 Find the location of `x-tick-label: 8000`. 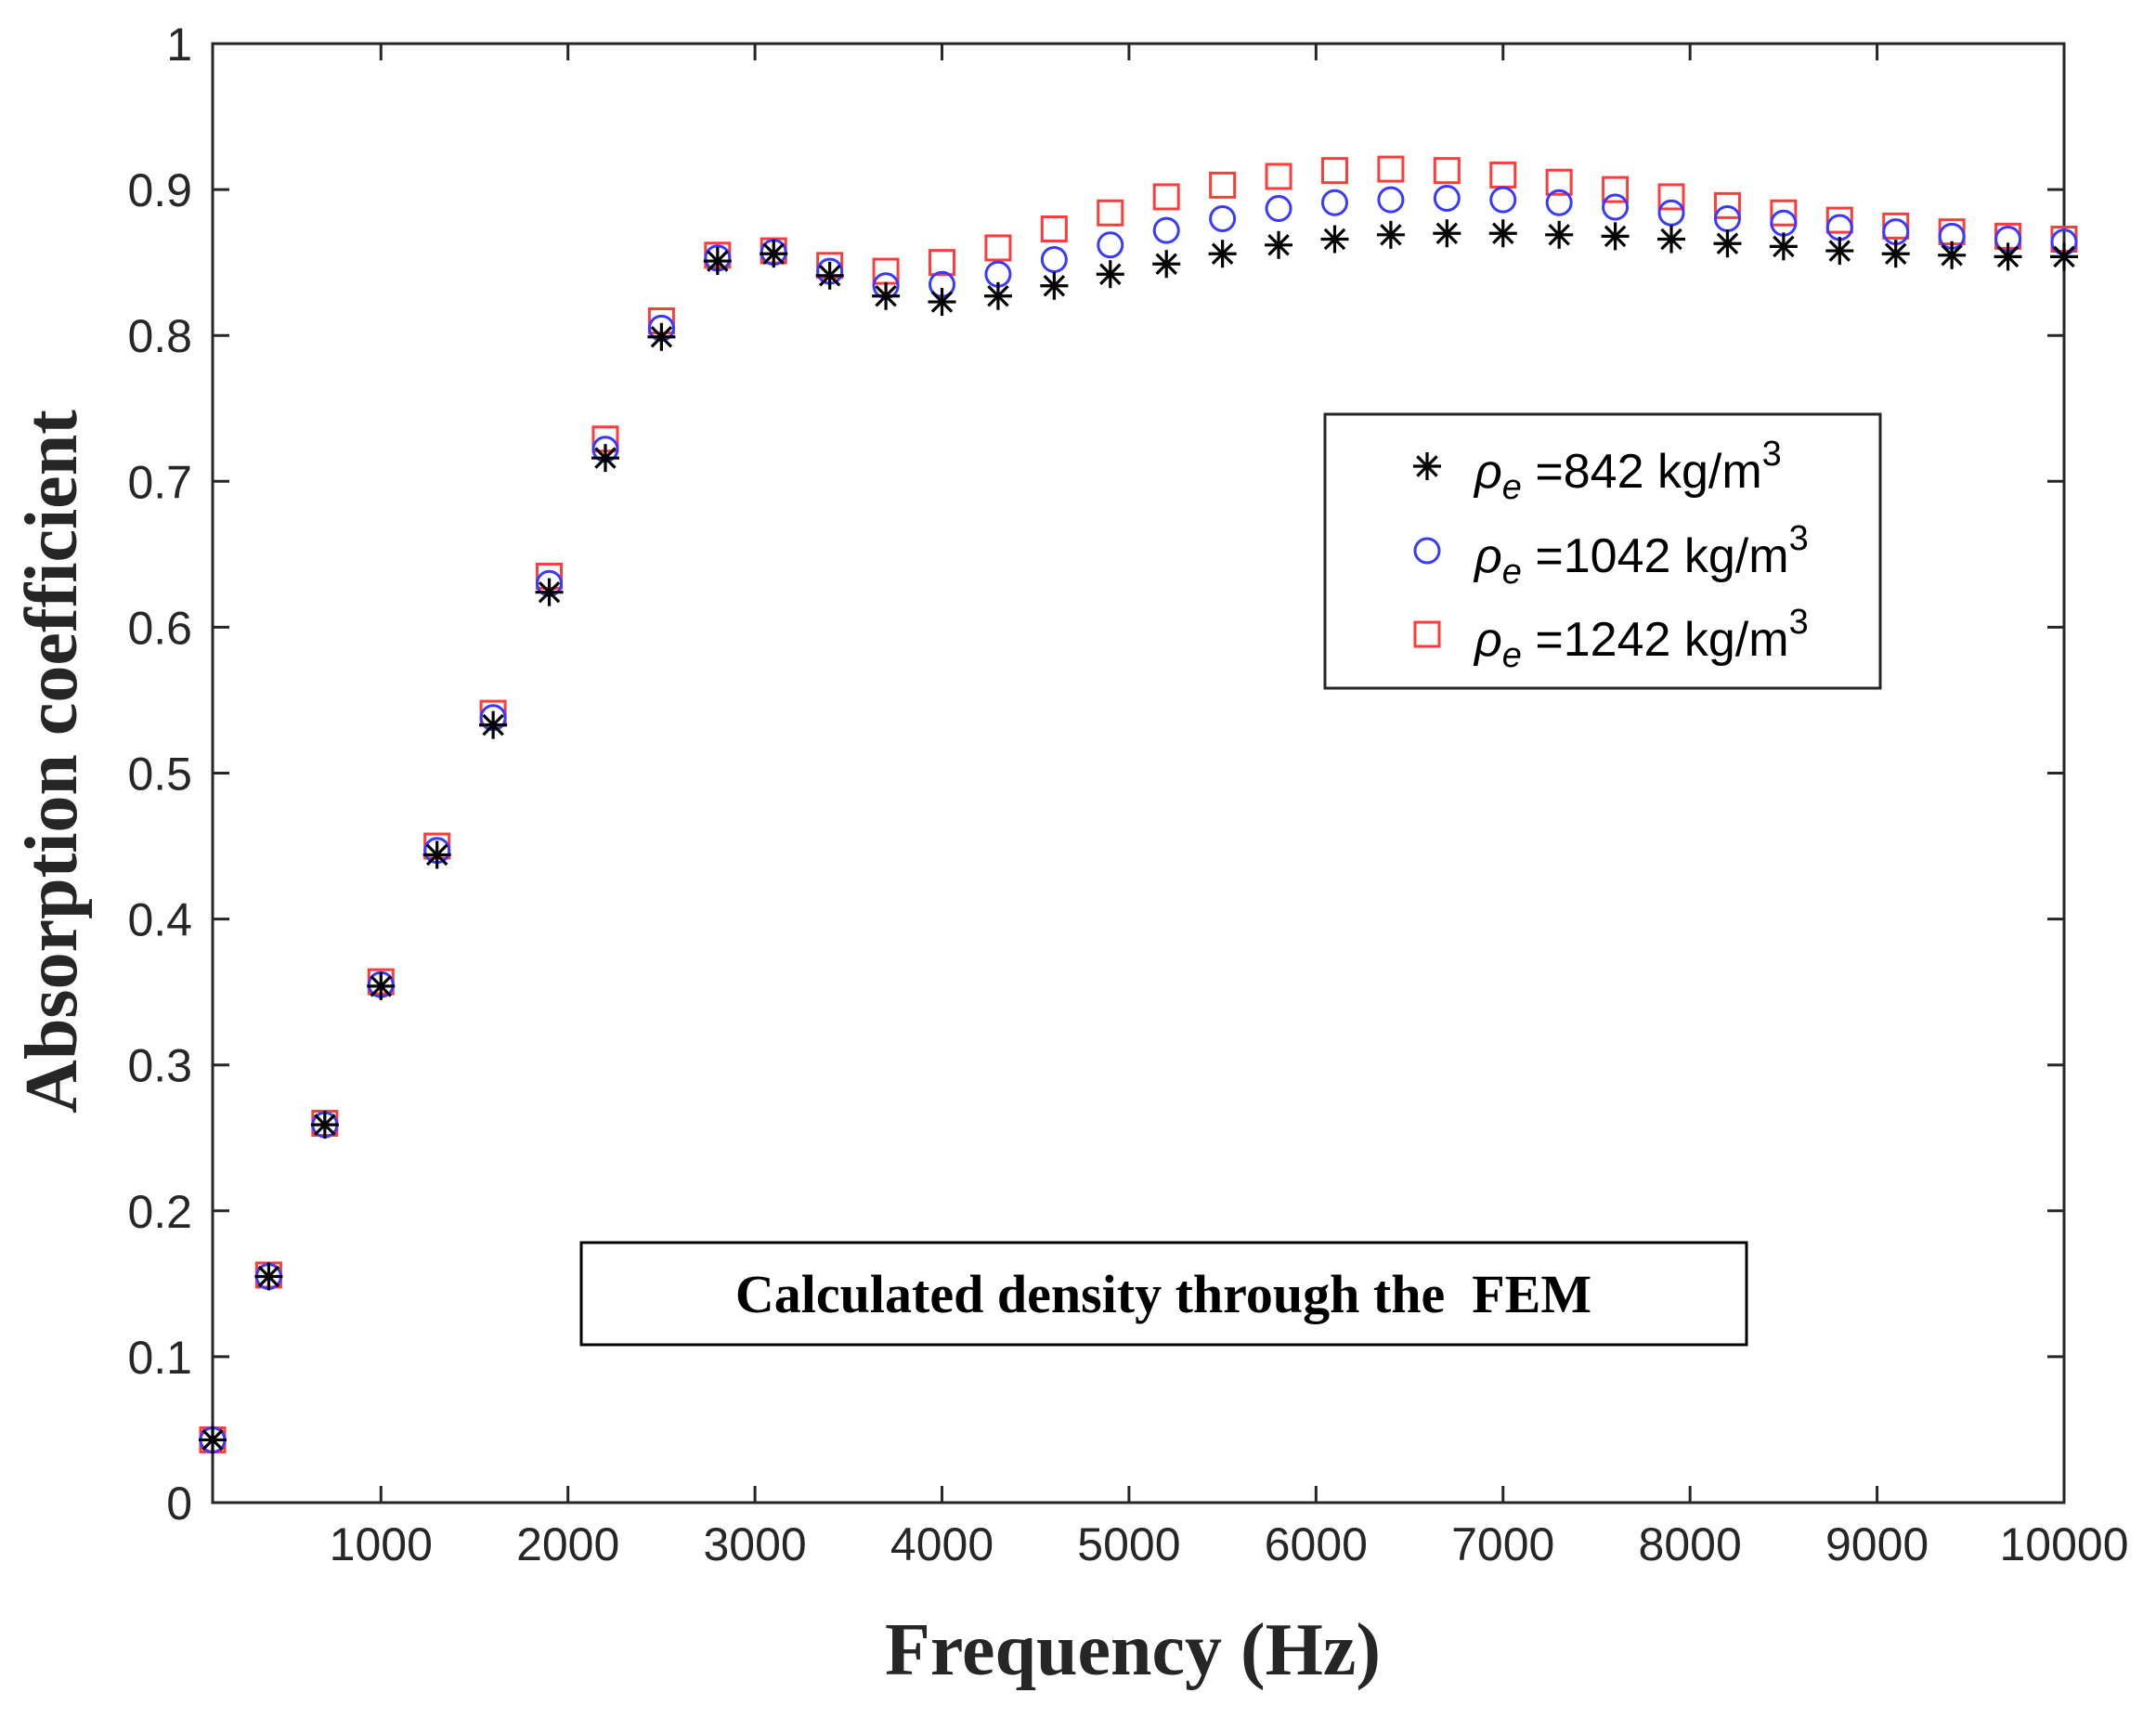

x-tick-label: 8000 is located at coordinates (1690, 1544).